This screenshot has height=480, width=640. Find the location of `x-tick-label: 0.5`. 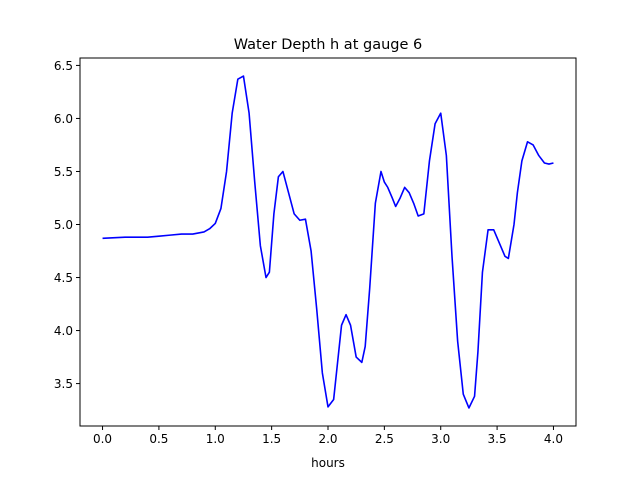

x-tick-label: 0.5 is located at coordinates (158, 439).